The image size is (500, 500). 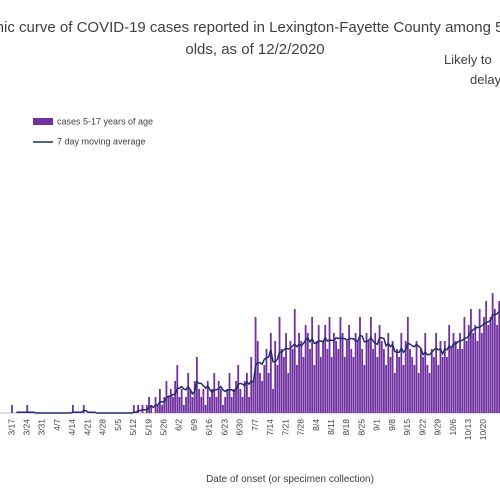 What do you see at coordinates (179, 425) in the screenshot?
I see `x-tick-label: 6/2` at bounding box center [179, 425].